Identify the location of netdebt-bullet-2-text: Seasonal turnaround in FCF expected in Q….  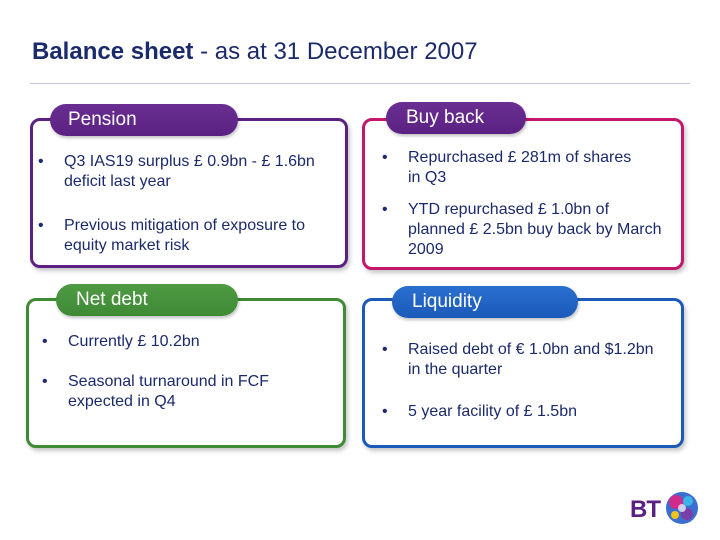
(168, 391).